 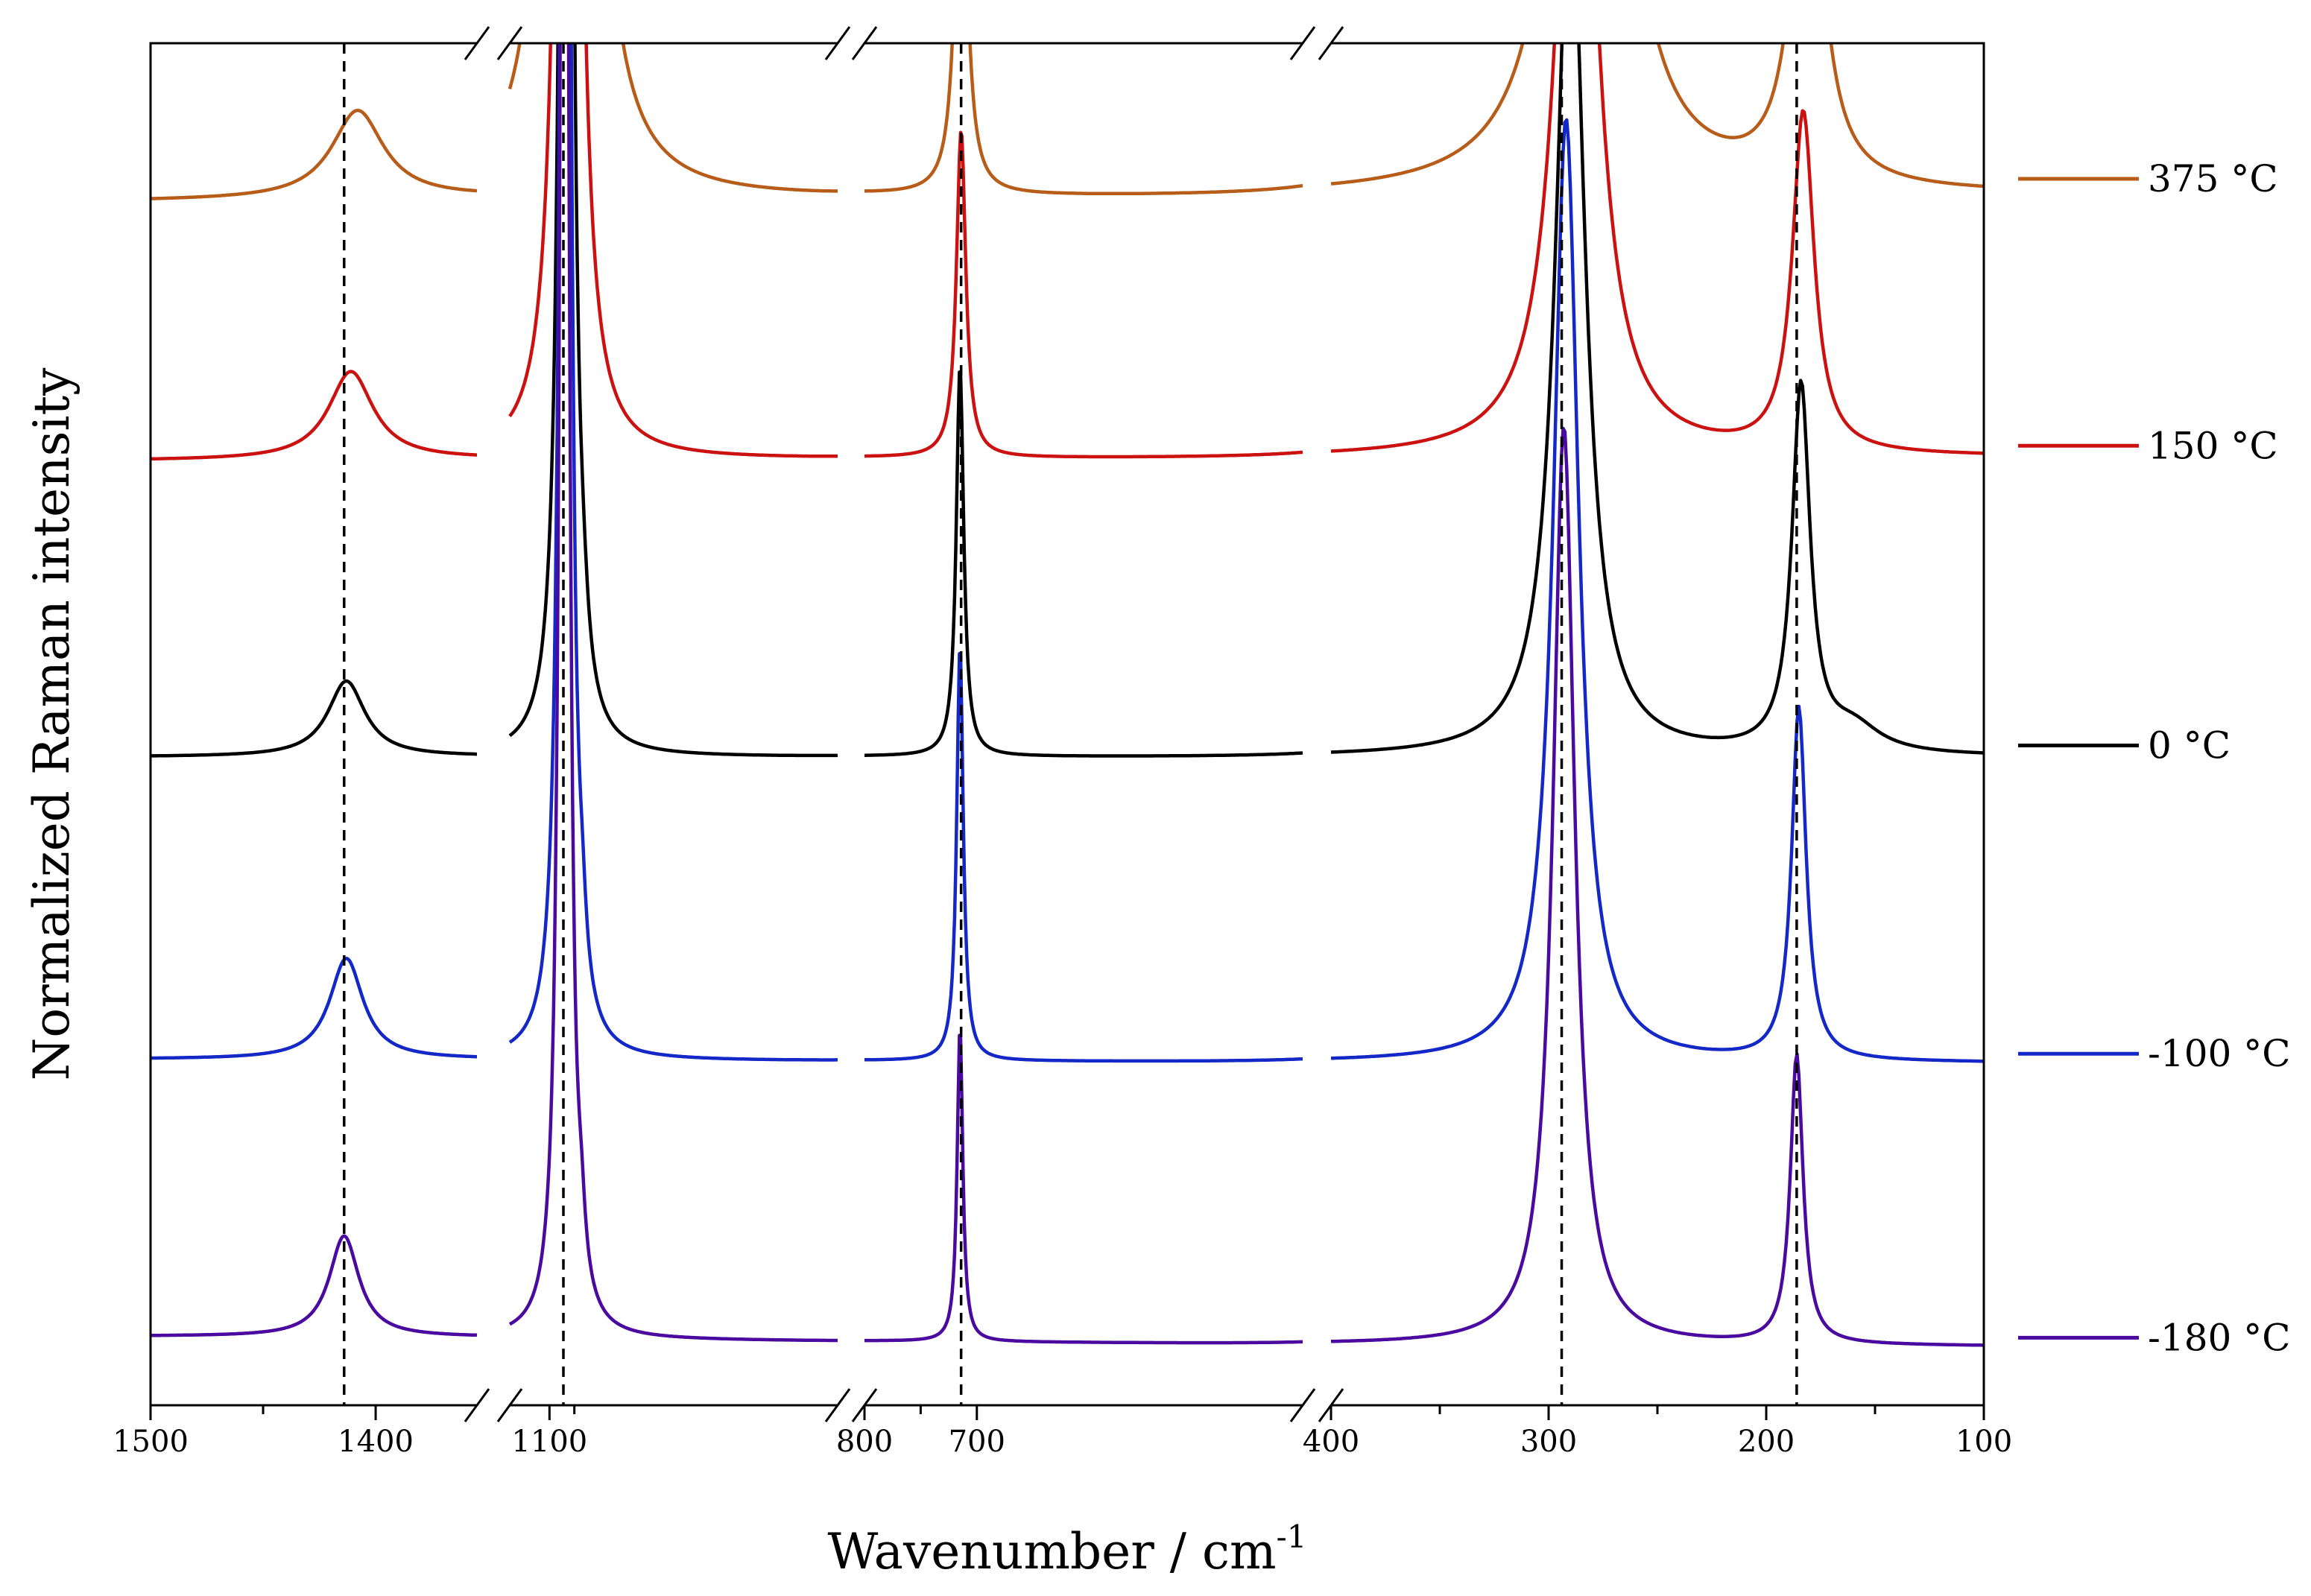 I want to click on legend-item-3: -100 °C, so click(x=2154, y=1053).